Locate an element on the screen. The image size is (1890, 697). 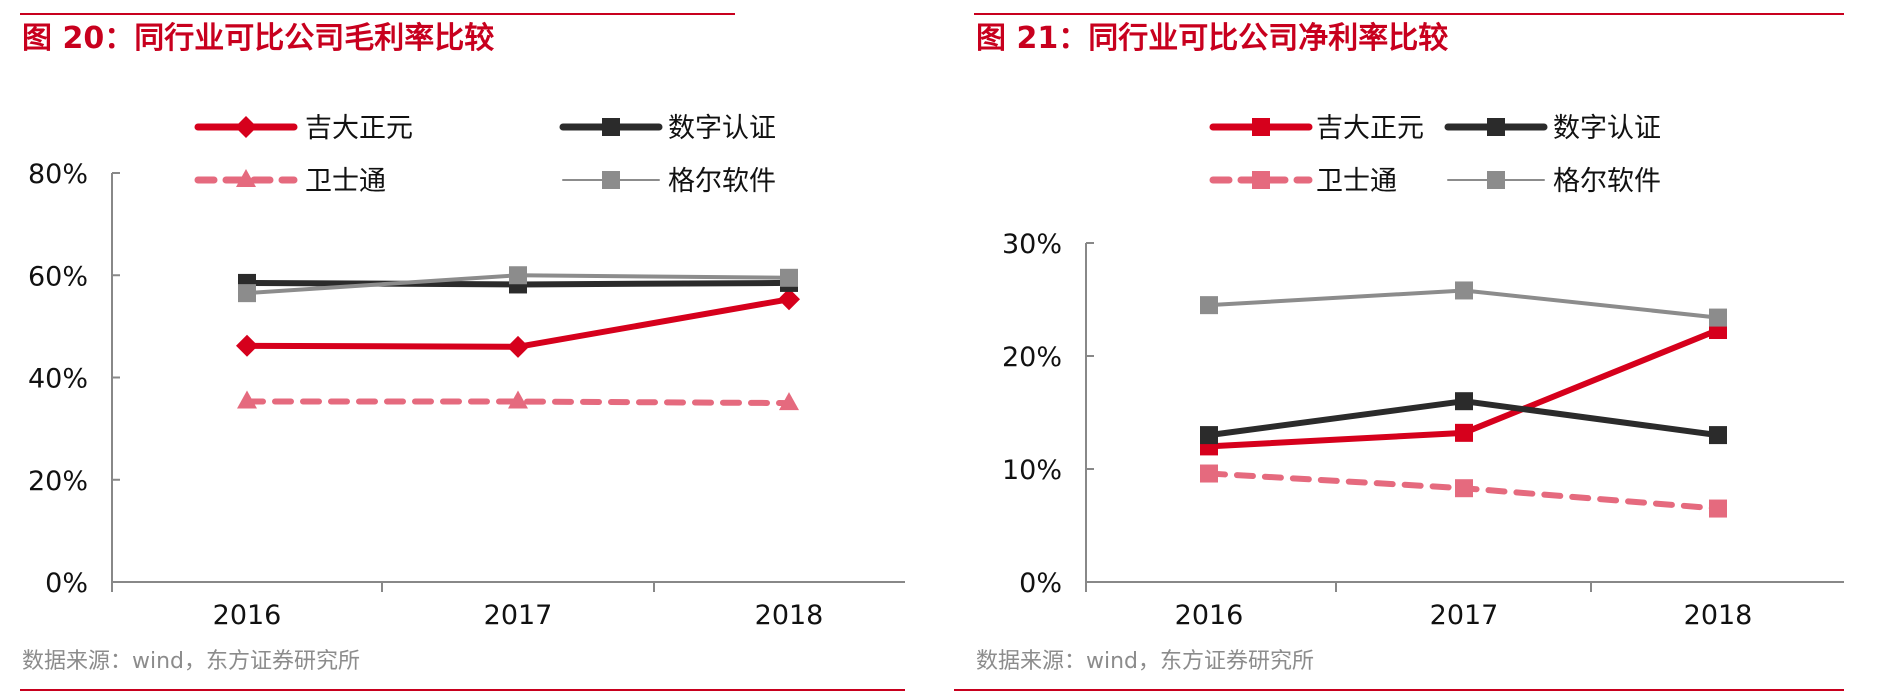
y-tick-label: 60% is located at coordinates (58, 276).